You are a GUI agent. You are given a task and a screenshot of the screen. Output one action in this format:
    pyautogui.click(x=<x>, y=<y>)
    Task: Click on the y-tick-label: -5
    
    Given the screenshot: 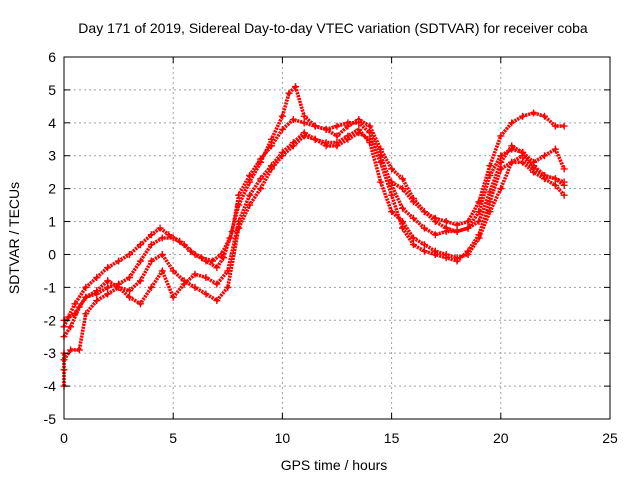 What is the action you would take?
    pyautogui.click(x=50, y=419)
    